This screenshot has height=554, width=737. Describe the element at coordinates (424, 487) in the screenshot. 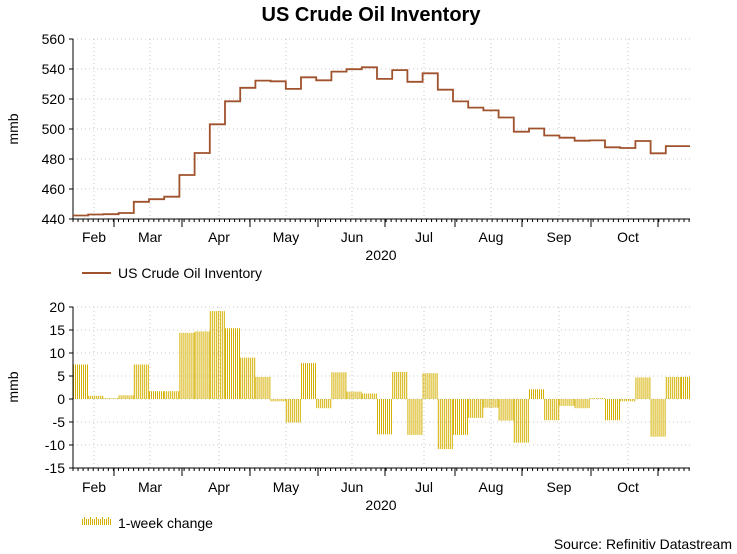

I see `bottom-month-label: Jul` at that location.